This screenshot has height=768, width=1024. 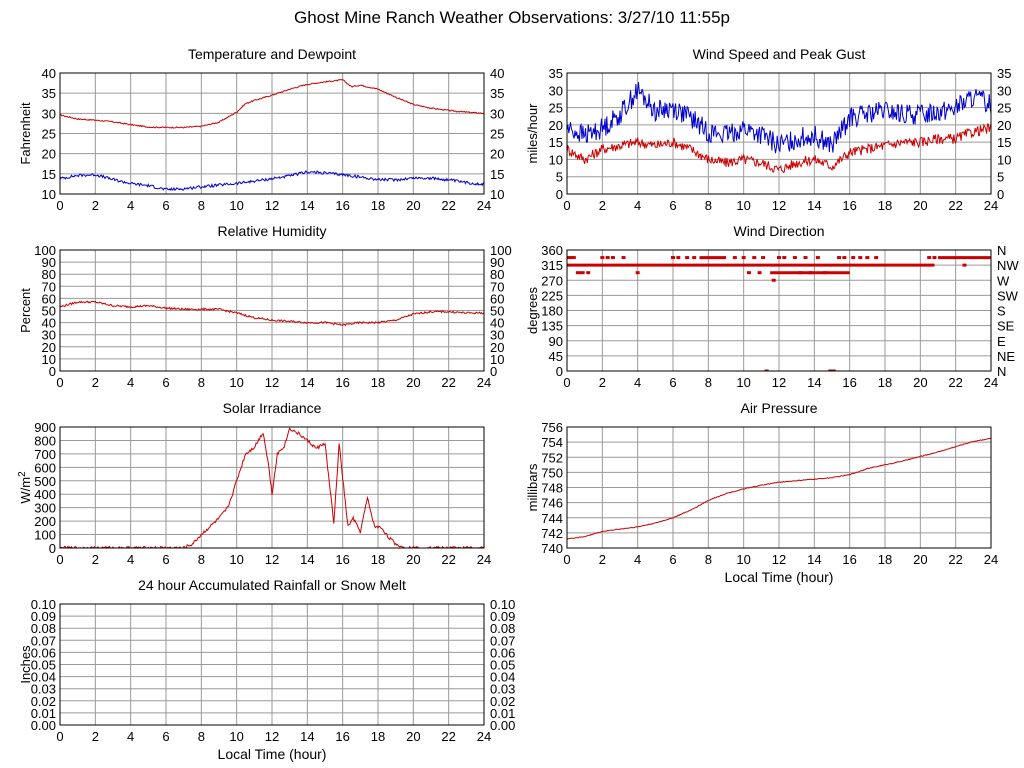 I want to click on y-tick-label: 748, so click(x=552, y=488).